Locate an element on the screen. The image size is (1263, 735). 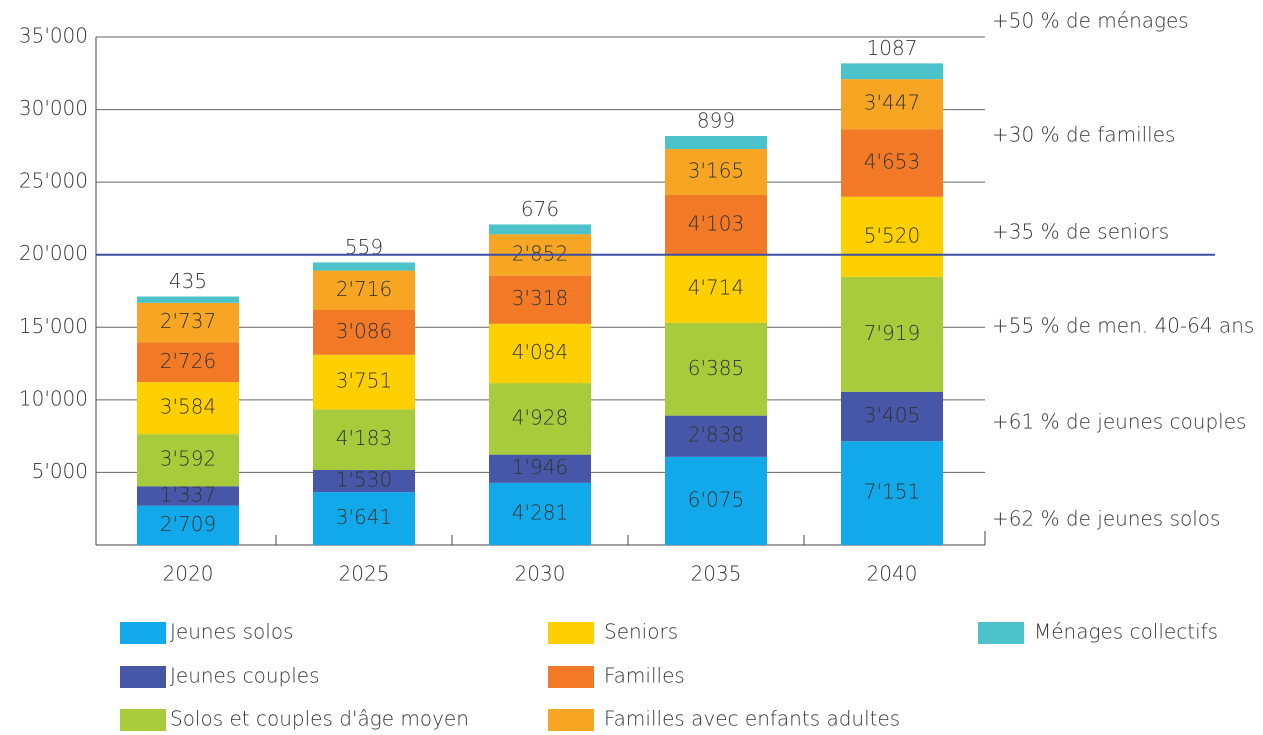
value-label: 3'584 is located at coordinates (188, 407).